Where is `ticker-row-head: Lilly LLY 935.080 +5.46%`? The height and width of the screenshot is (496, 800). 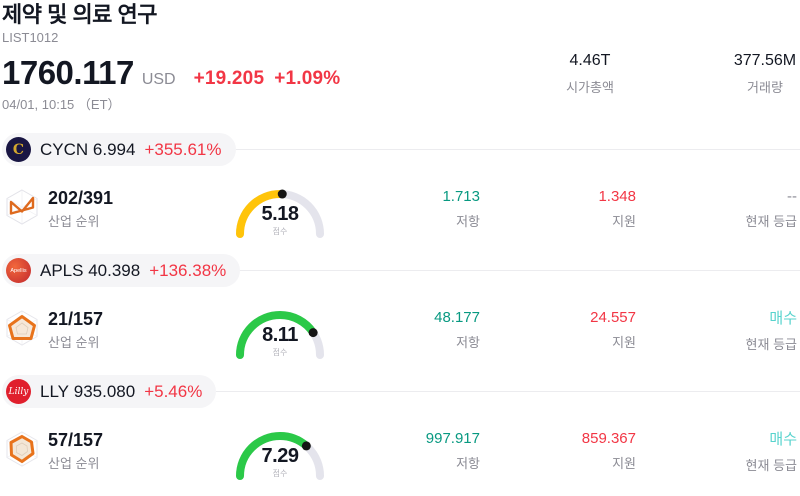
ticker-row-head: Lilly LLY 935.080 +5.46% is located at coordinates (401, 391).